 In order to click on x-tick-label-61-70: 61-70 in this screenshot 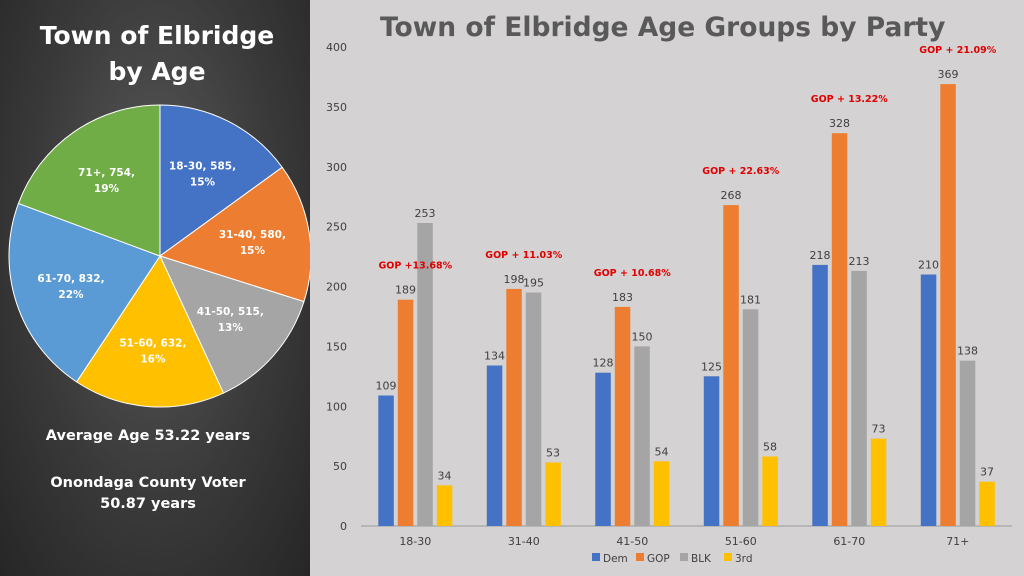, I will do `click(849, 541)`.